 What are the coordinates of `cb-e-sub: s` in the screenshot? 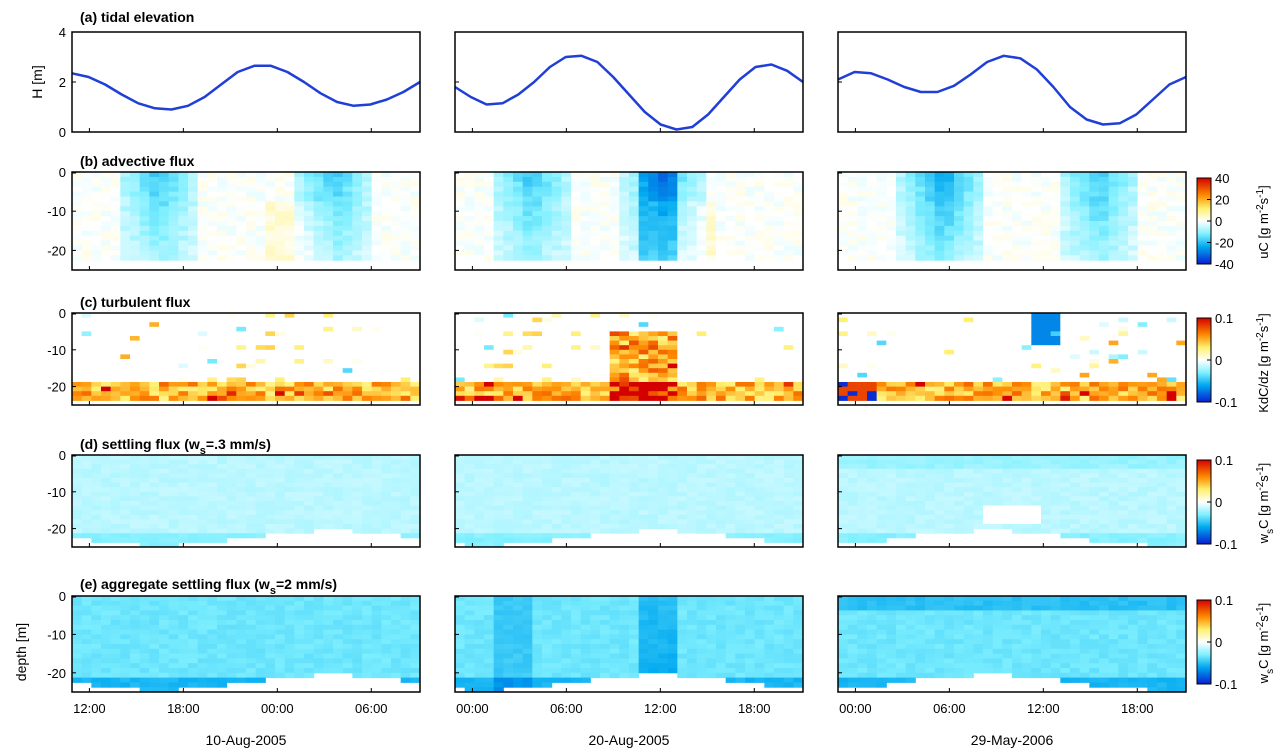 It's located at (1270, 671).